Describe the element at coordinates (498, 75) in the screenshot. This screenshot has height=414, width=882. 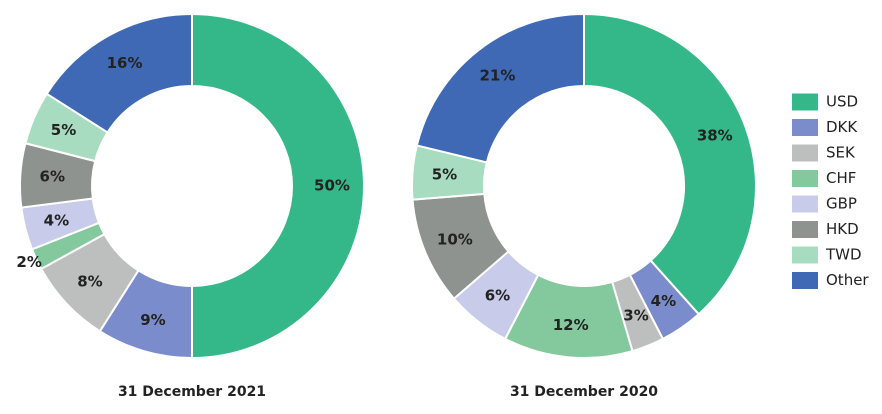
I see `data-label: 21%` at that location.